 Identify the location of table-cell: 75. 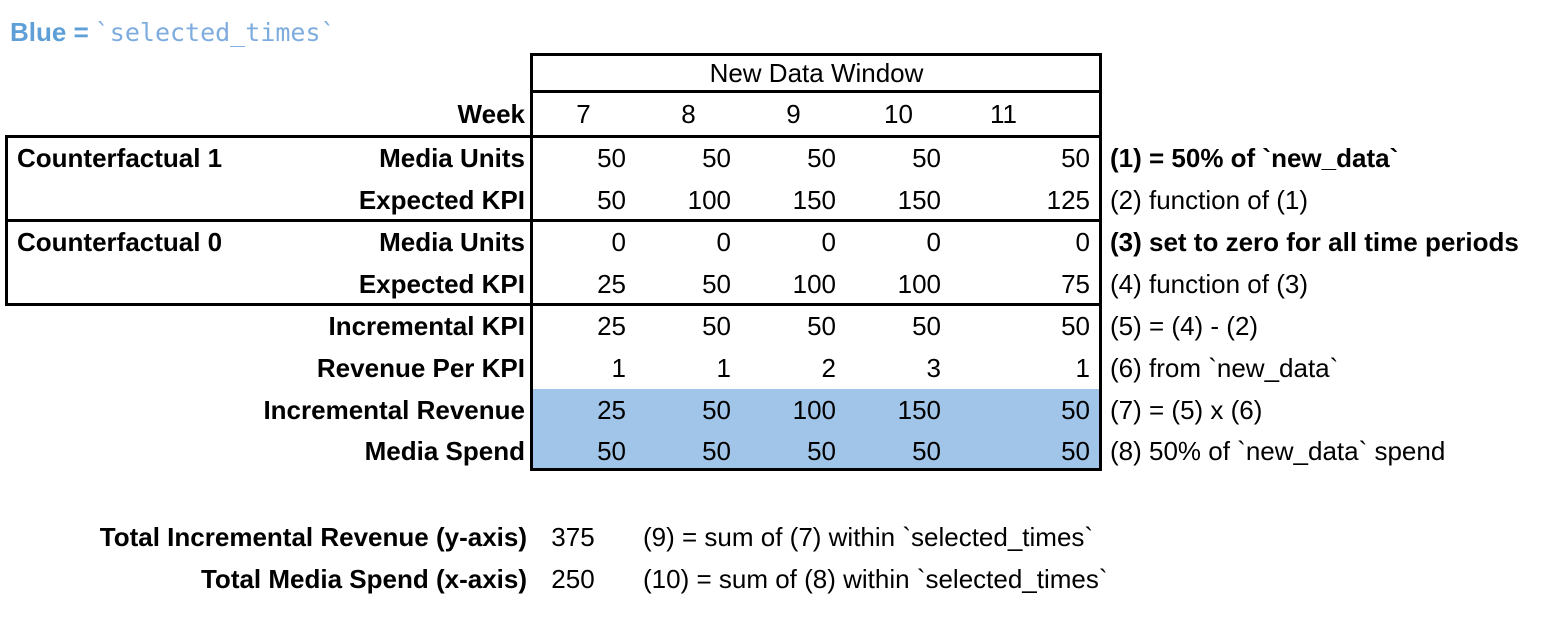
(1075, 283).